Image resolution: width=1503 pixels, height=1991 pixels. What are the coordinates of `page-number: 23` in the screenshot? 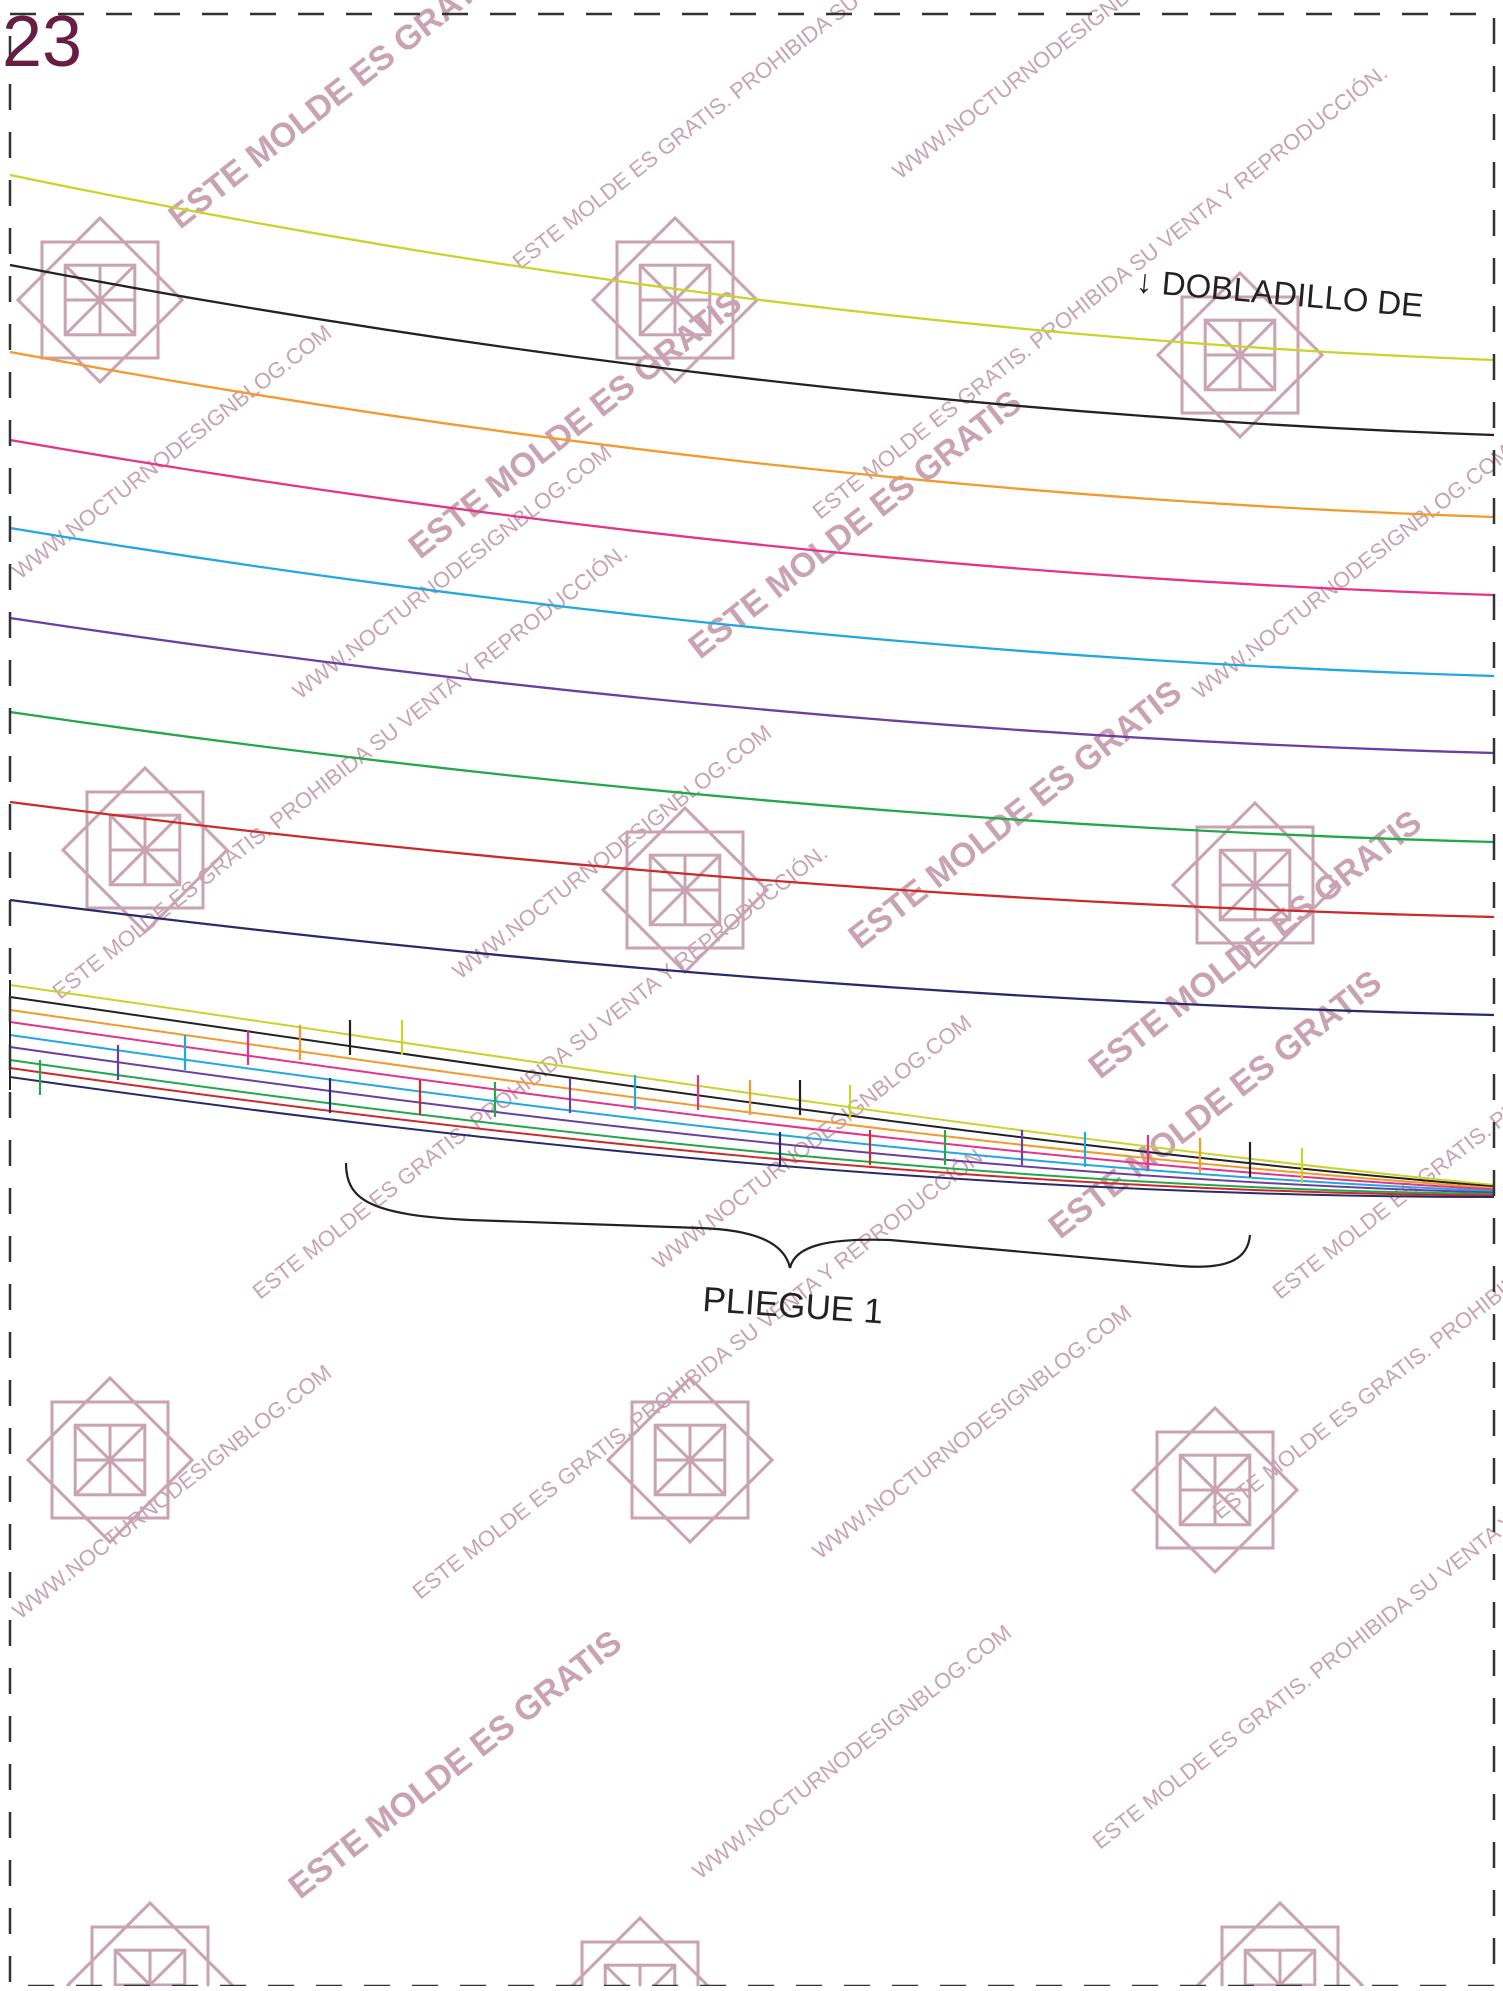 It's located at (42, 42).